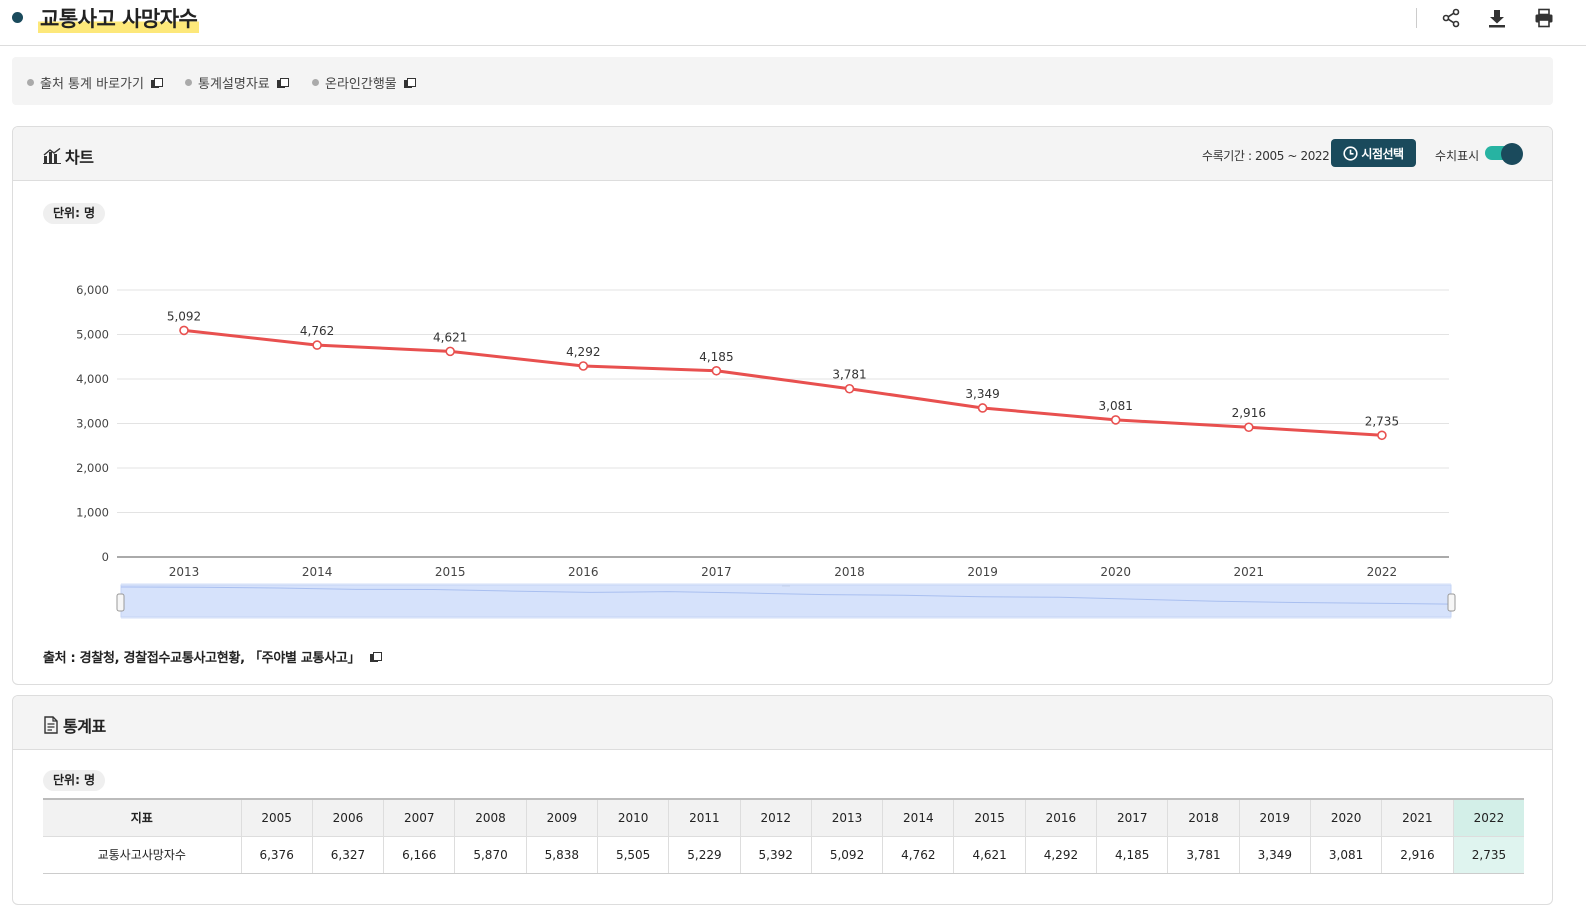 Image resolution: width=1586 pixels, height=921 pixels. What do you see at coordinates (490, 855) in the screenshot?
I see `table-cell: 5,870` at bounding box center [490, 855].